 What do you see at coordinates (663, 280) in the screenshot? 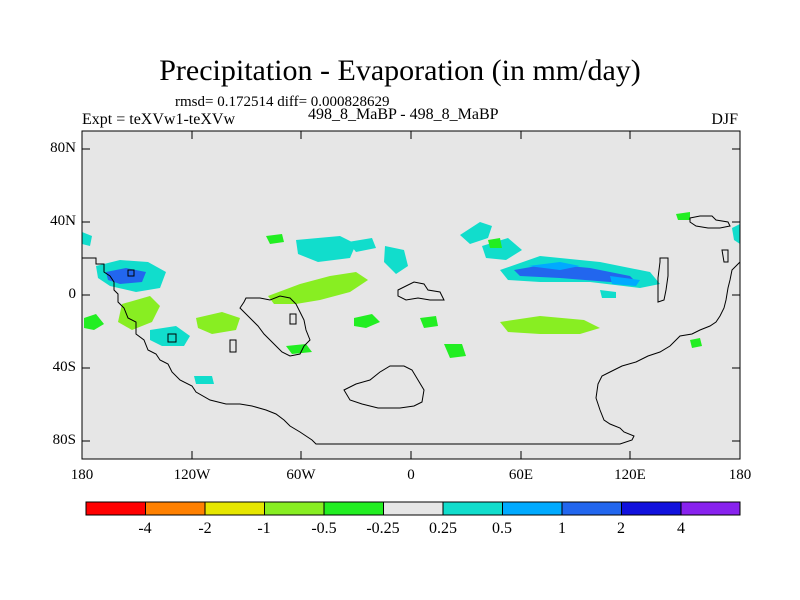
I see `coastline-asia-east` at bounding box center [663, 280].